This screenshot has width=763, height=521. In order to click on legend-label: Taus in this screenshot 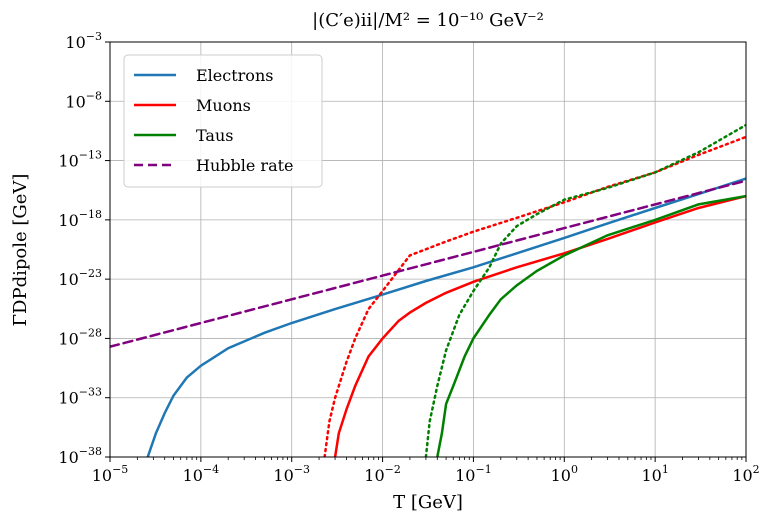, I will do `click(214, 135)`.